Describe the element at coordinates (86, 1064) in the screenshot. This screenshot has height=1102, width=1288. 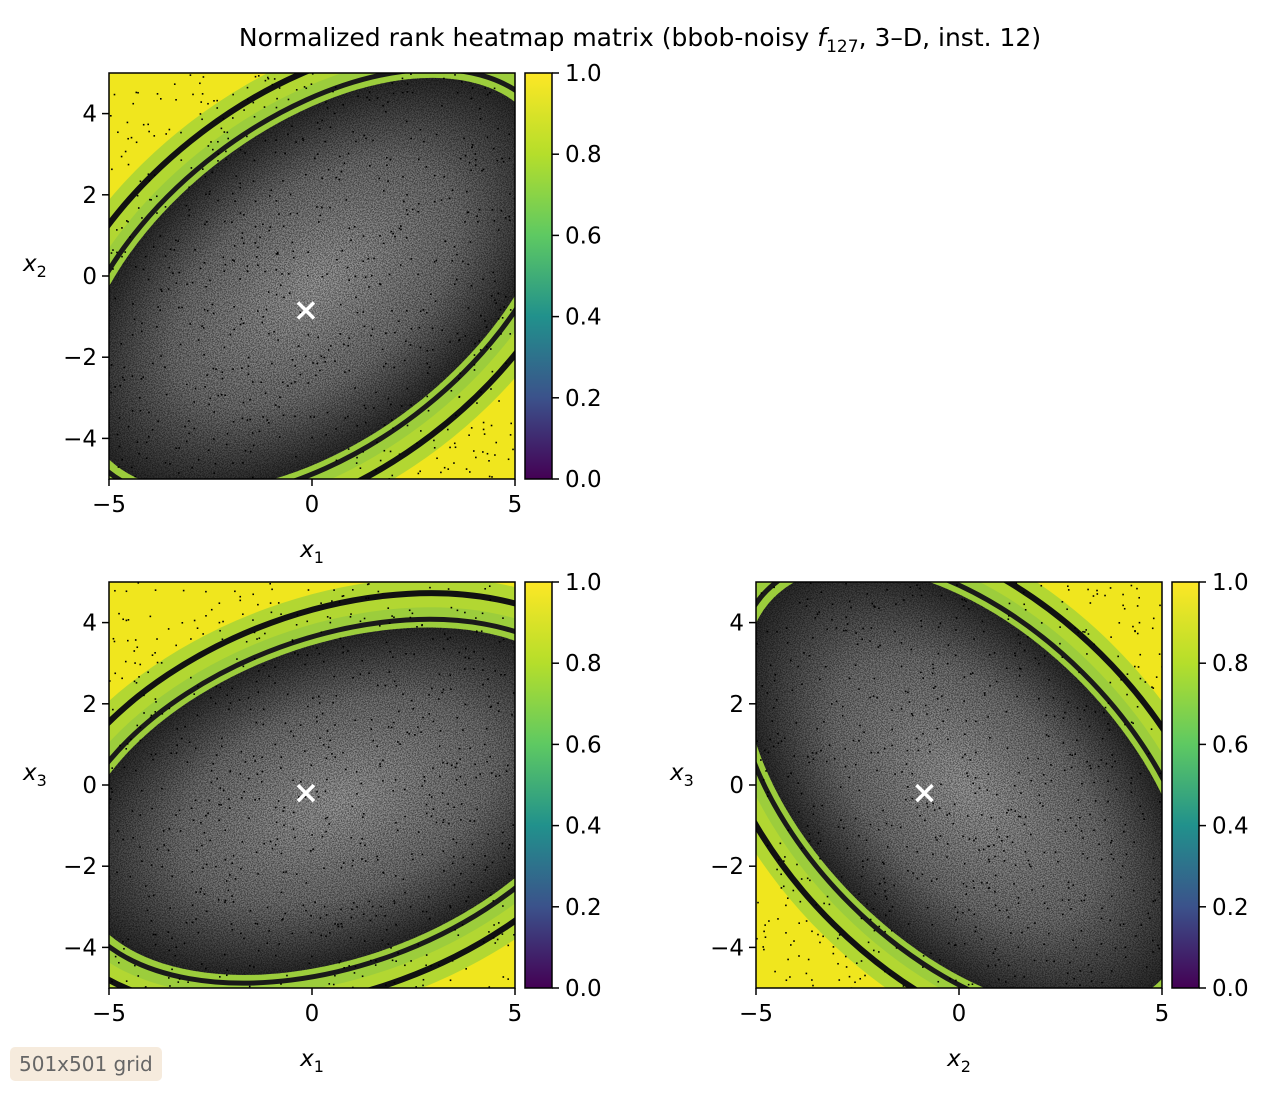
I see `grid-size-badge: 501x501 grid` at that location.